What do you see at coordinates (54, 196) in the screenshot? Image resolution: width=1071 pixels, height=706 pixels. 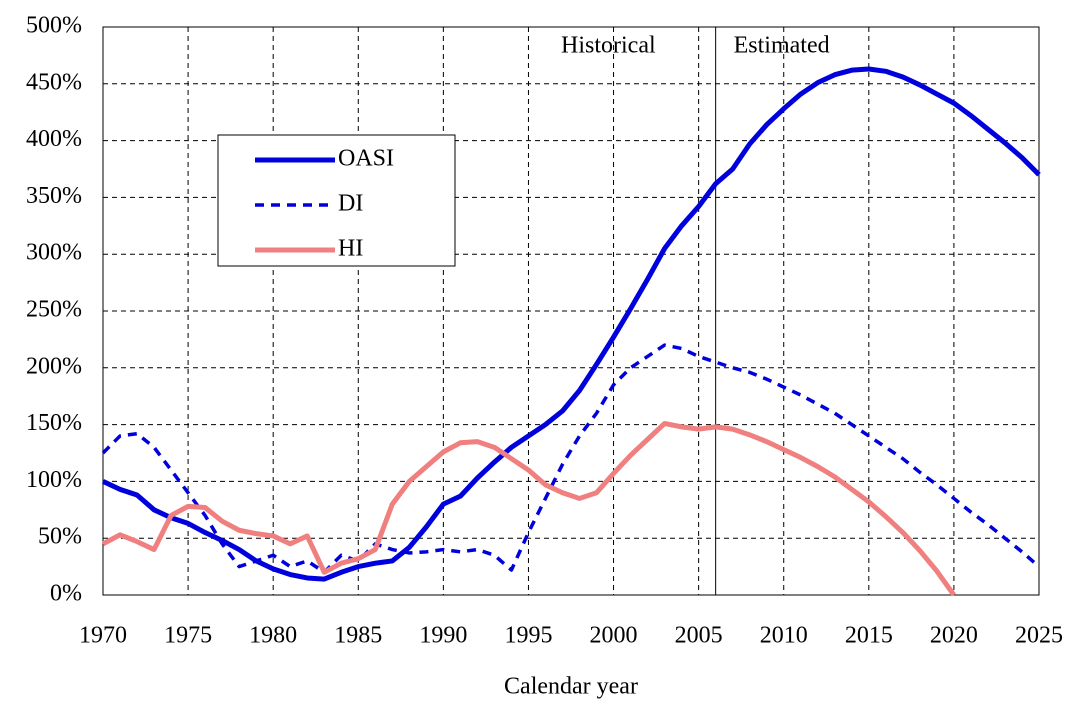 I see `y-tick-label: 350%` at bounding box center [54, 196].